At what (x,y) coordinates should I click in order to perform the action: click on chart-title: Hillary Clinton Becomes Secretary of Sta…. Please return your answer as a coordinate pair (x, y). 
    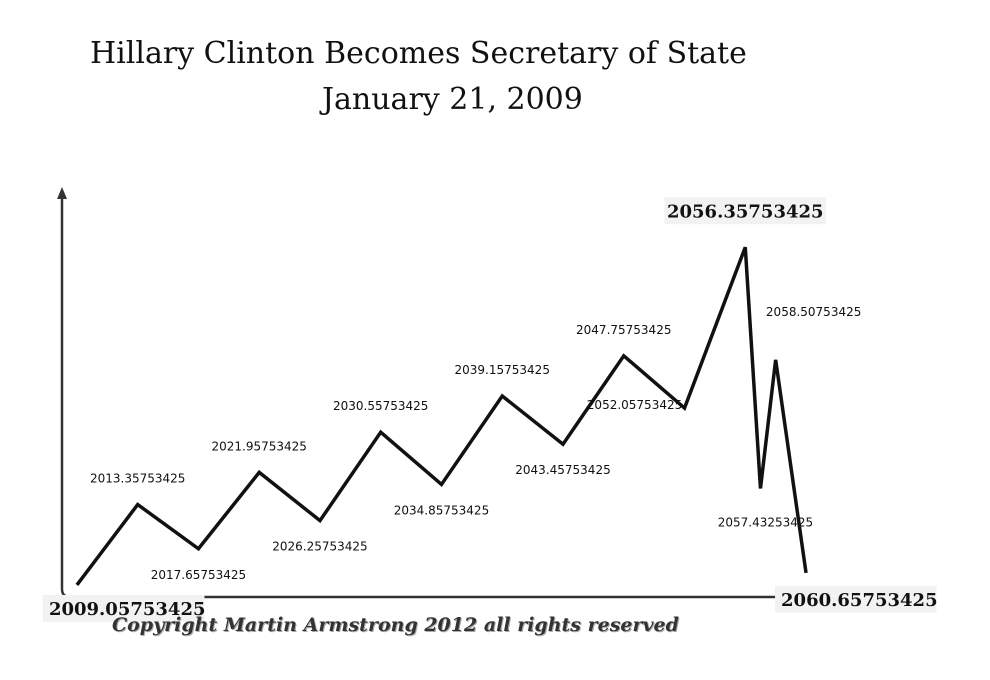
    Looking at the image, I should click on (418, 53).